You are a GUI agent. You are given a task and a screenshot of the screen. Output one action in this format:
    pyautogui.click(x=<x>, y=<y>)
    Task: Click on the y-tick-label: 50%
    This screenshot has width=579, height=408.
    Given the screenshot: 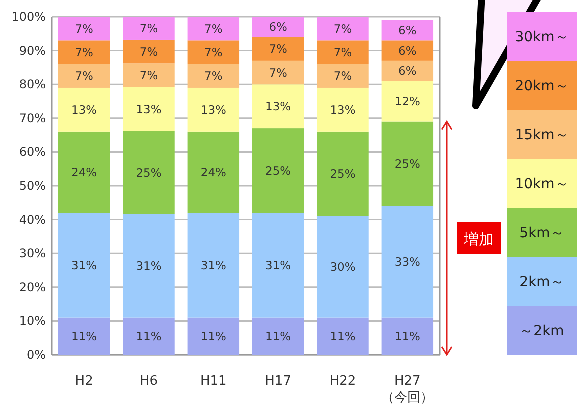 What is the action you would take?
    pyautogui.click(x=32, y=186)
    